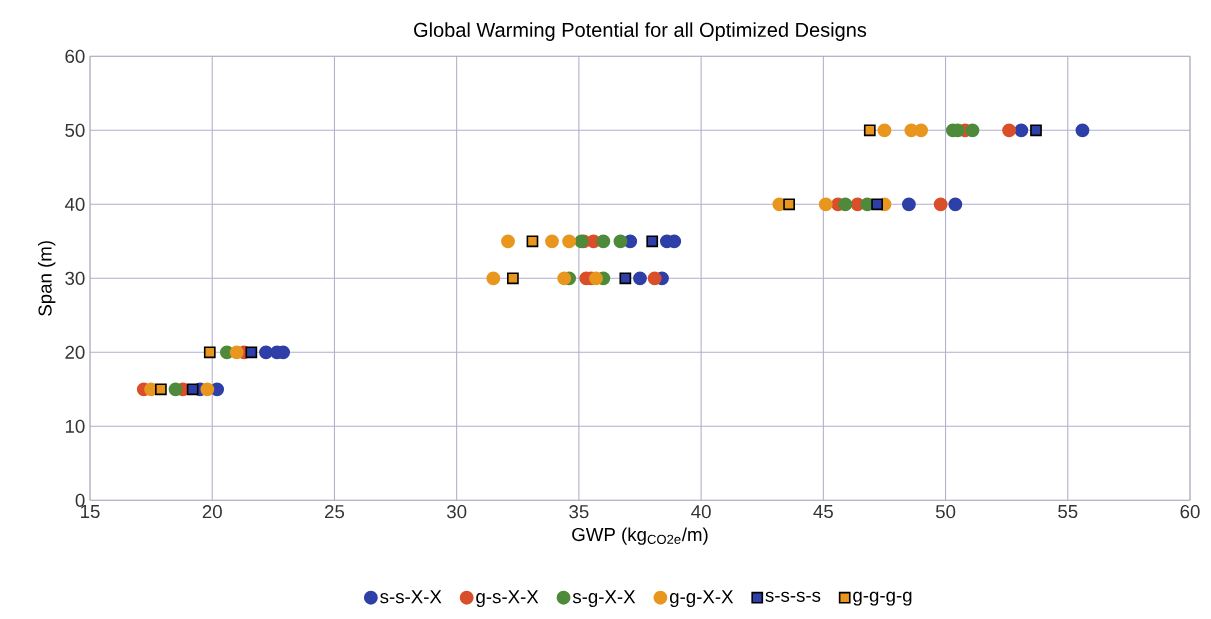  What do you see at coordinates (75, 130) in the screenshot?
I see `y-tick-label: 50` at bounding box center [75, 130].